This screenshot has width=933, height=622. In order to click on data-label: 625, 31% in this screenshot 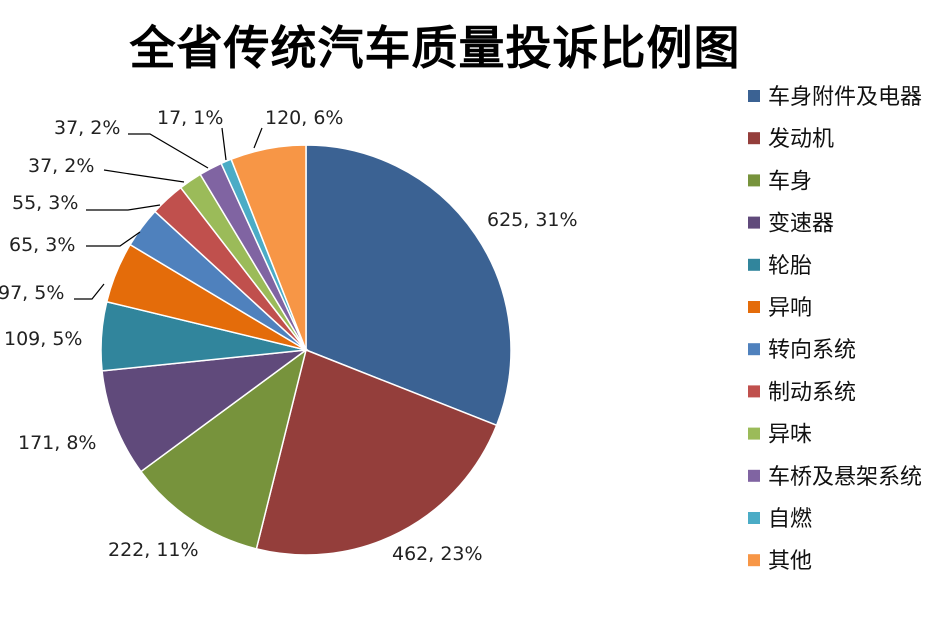, I will do `click(532, 220)`.